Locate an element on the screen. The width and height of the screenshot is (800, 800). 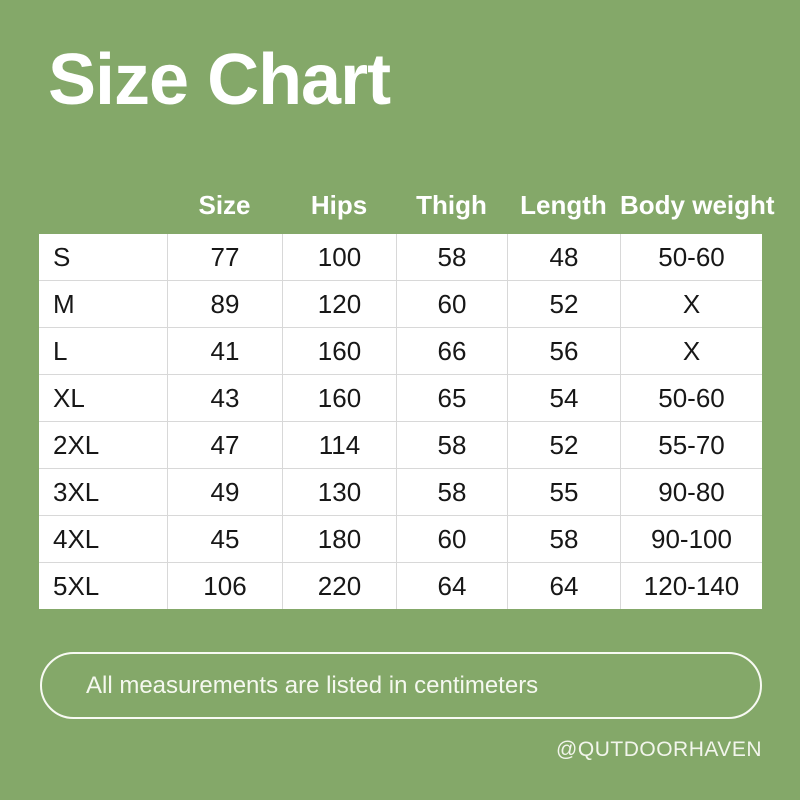
thigh-value: 66 is located at coordinates (451, 351).